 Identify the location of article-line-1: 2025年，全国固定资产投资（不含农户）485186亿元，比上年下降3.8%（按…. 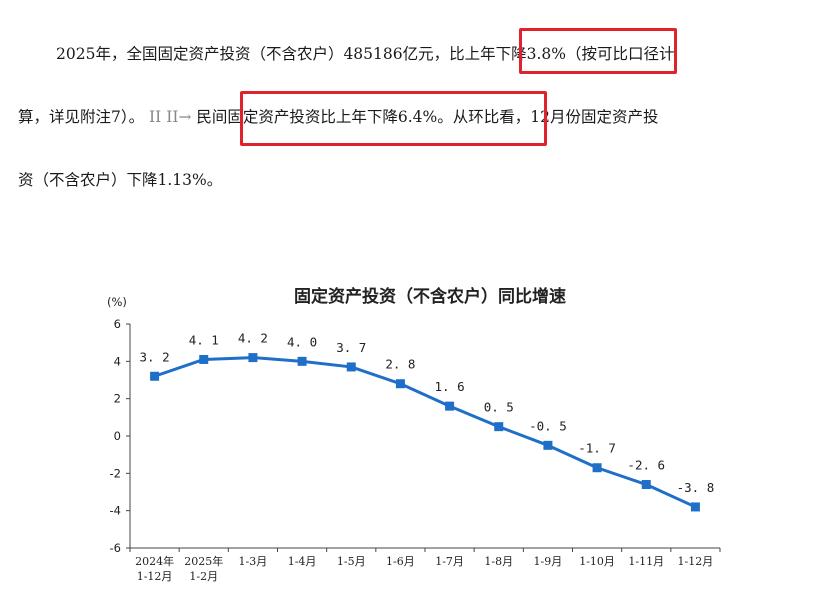
(418, 53).